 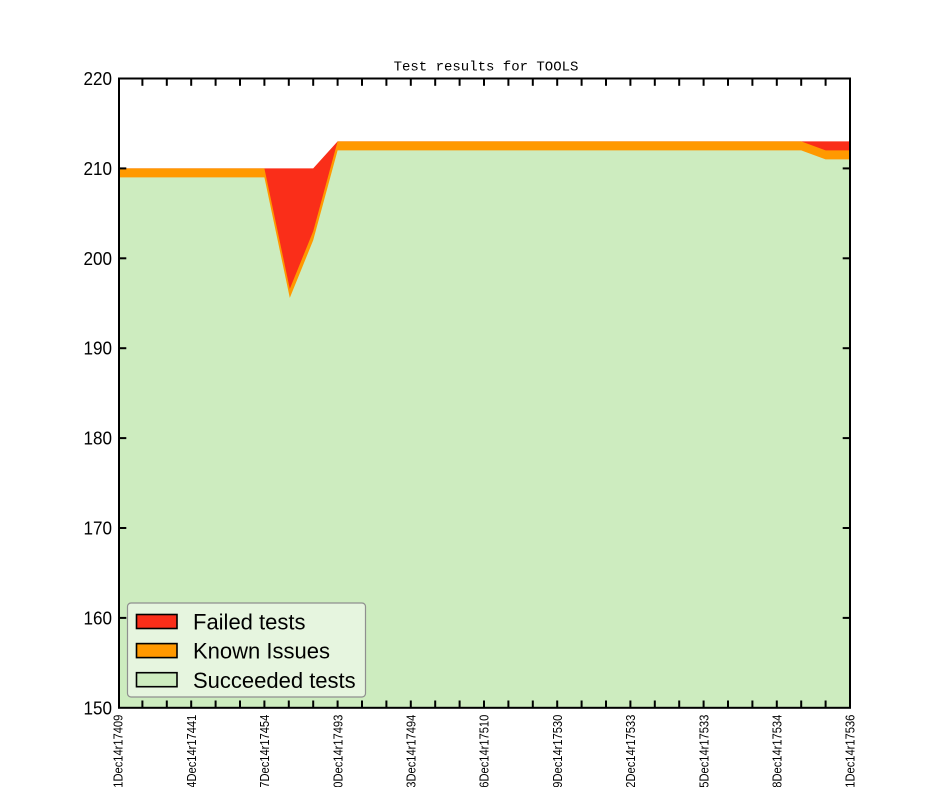 What do you see at coordinates (274, 680) in the screenshot?
I see `svg-text: Succeeded tests` at bounding box center [274, 680].